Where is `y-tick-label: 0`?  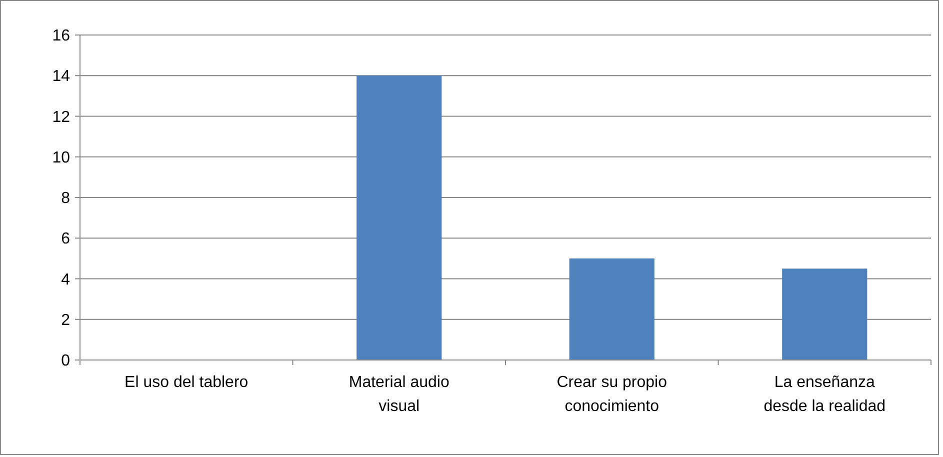 y-tick-label: 0 is located at coordinates (65, 361).